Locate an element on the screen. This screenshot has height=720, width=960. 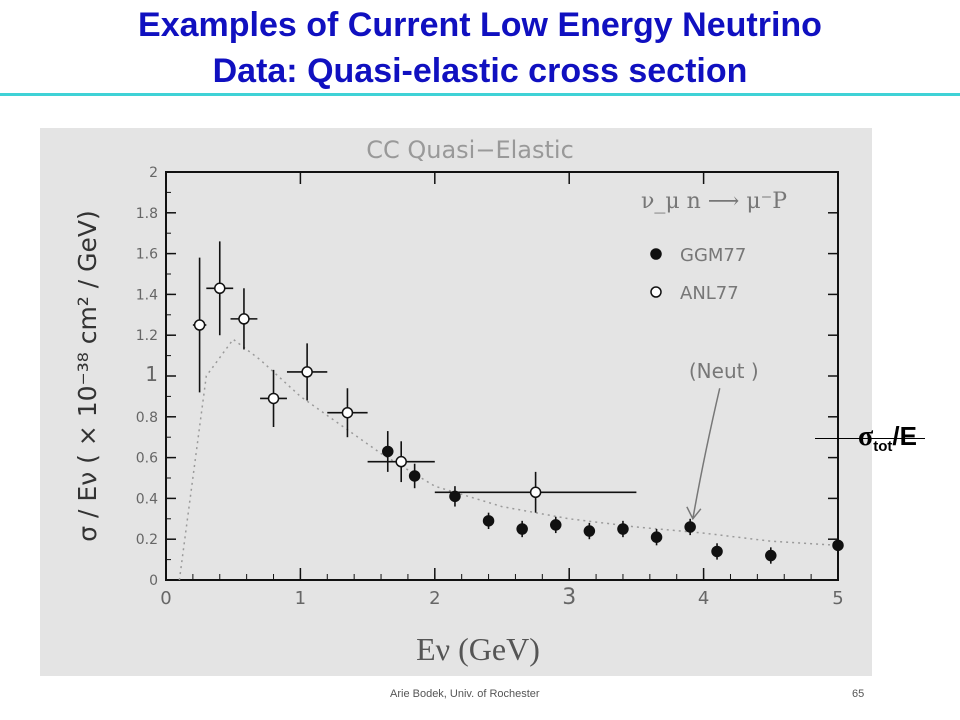
x-tick-label: 1 is located at coordinates (300, 598).